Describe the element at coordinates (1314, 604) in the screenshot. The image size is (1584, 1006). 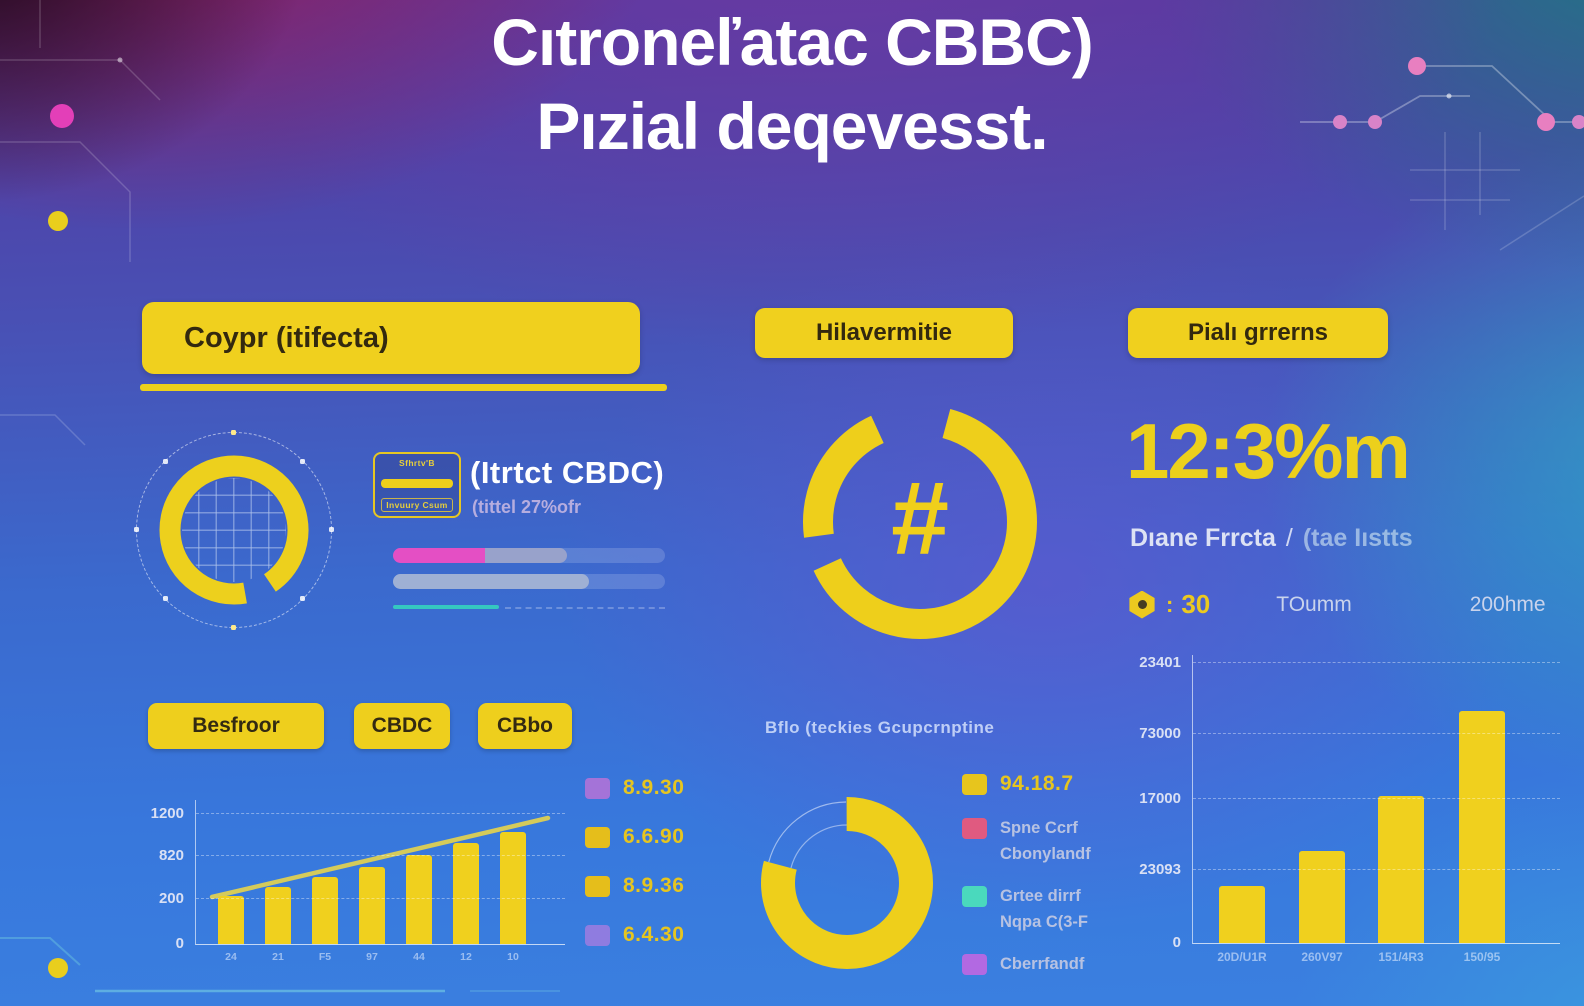
I see `meta-label-1: TOumm` at that location.